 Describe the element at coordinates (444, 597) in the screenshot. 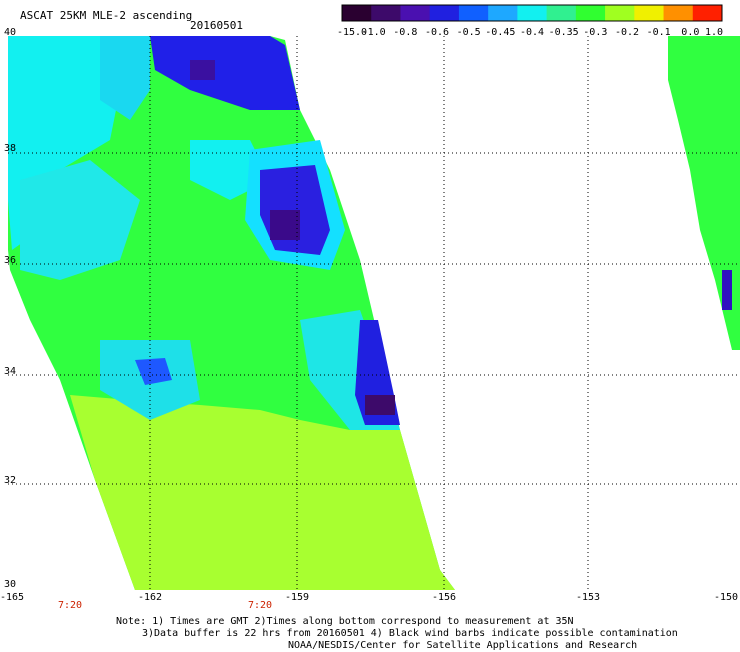

I see `lon-label-156: -156` at that location.